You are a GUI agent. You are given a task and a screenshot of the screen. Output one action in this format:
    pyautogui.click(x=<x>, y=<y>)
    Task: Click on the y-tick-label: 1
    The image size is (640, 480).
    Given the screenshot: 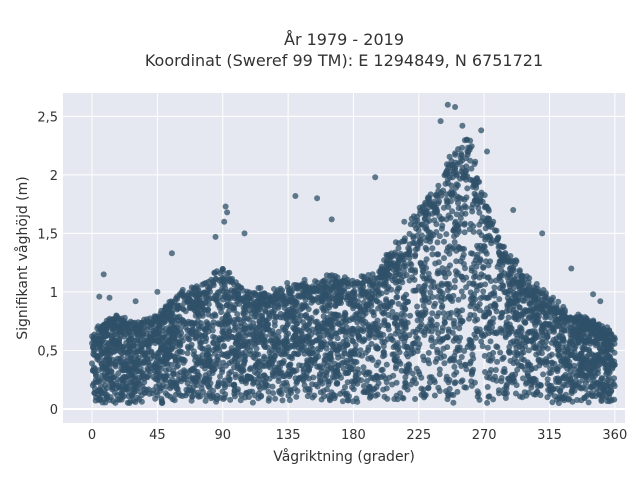 What is the action you would take?
    pyautogui.click(x=54, y=293)
    